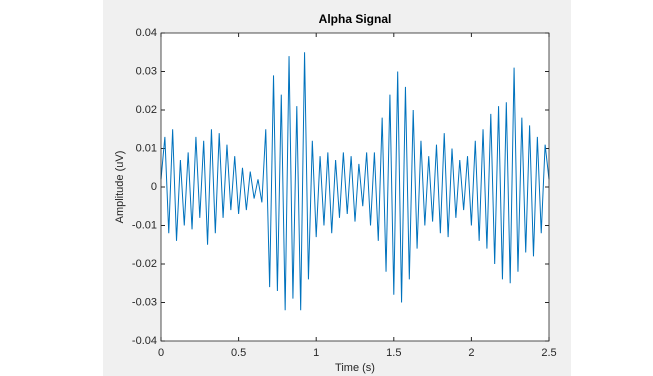  What do you see at coordinates (471, 353) in the screenshot?
I see `x-tick-label: 2` at bounding box center [471, 353].